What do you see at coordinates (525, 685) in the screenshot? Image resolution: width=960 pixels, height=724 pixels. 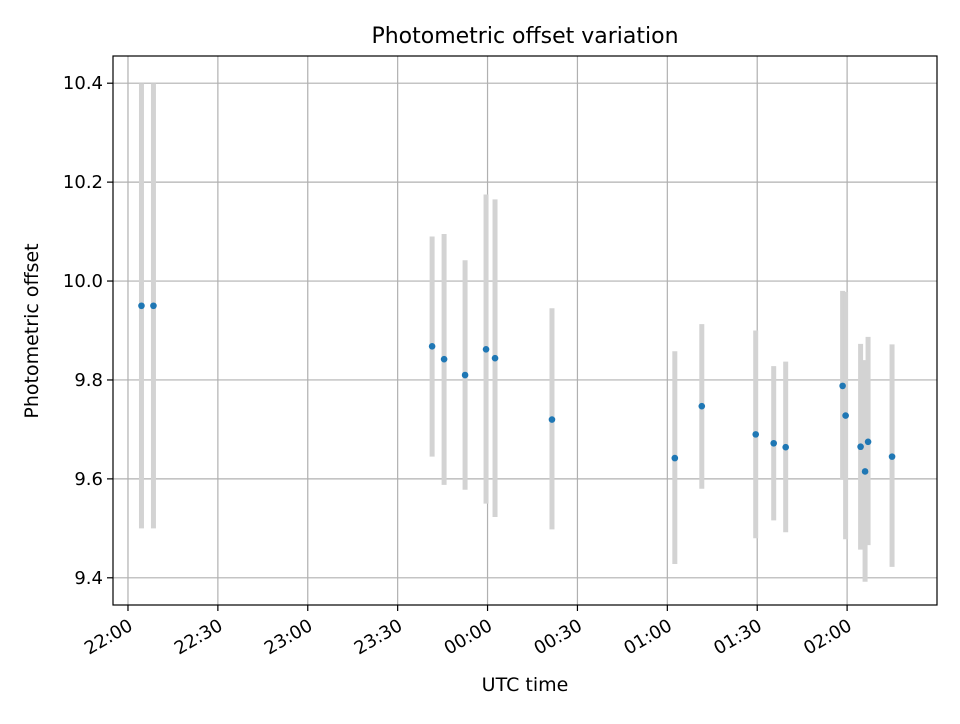 I see `x-axis-label: UTC time` at bounding box center [525, 685].